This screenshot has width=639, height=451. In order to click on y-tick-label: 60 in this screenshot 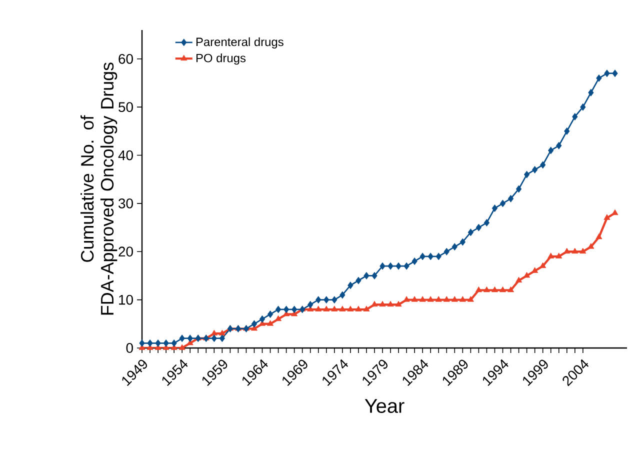, I will do `click(125, 59)`.